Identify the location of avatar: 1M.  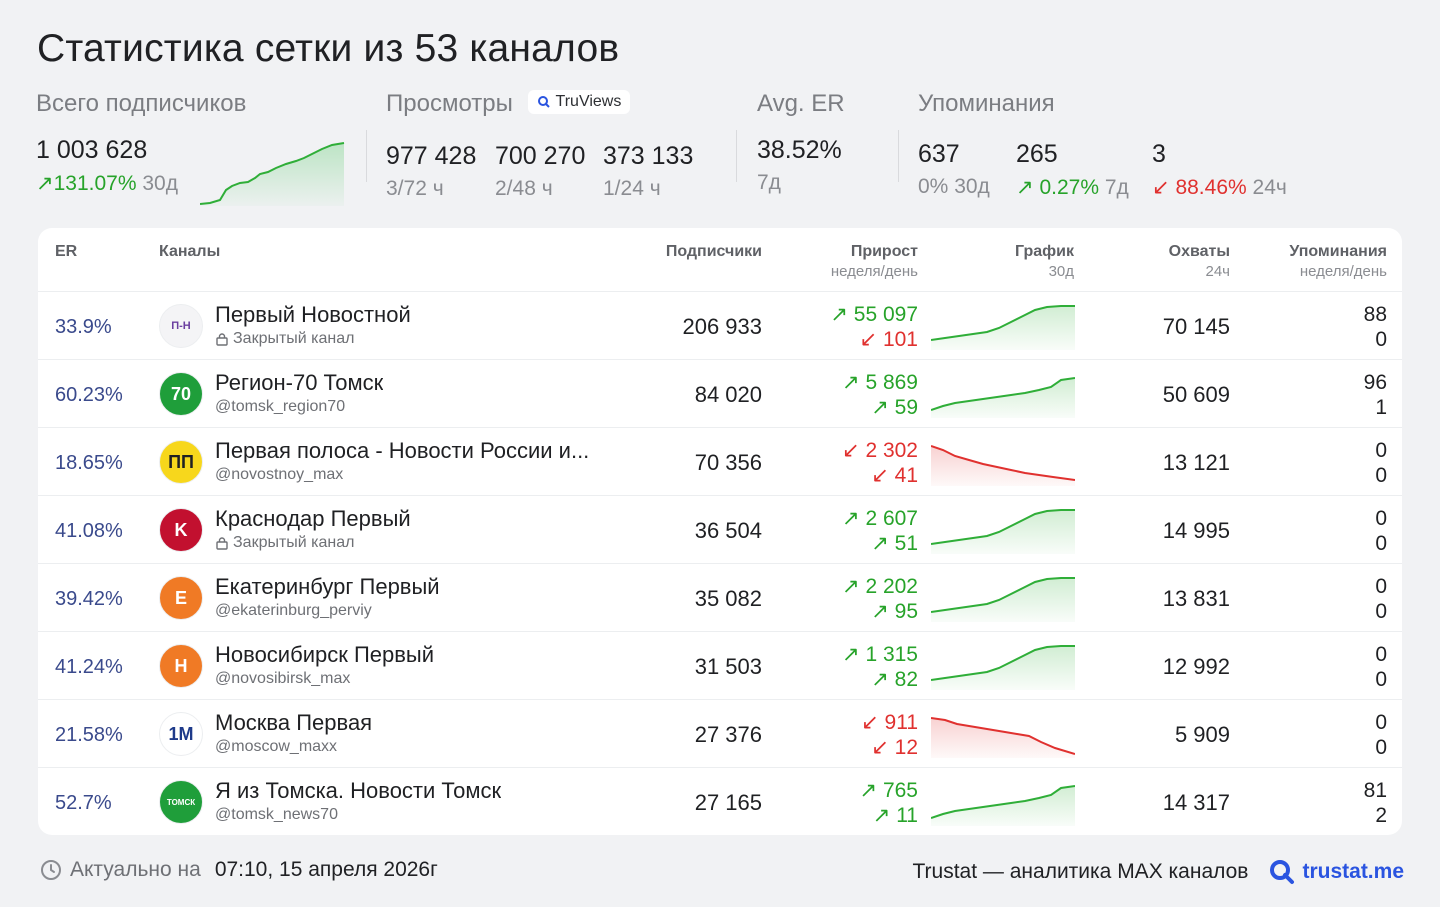
(181, 734).